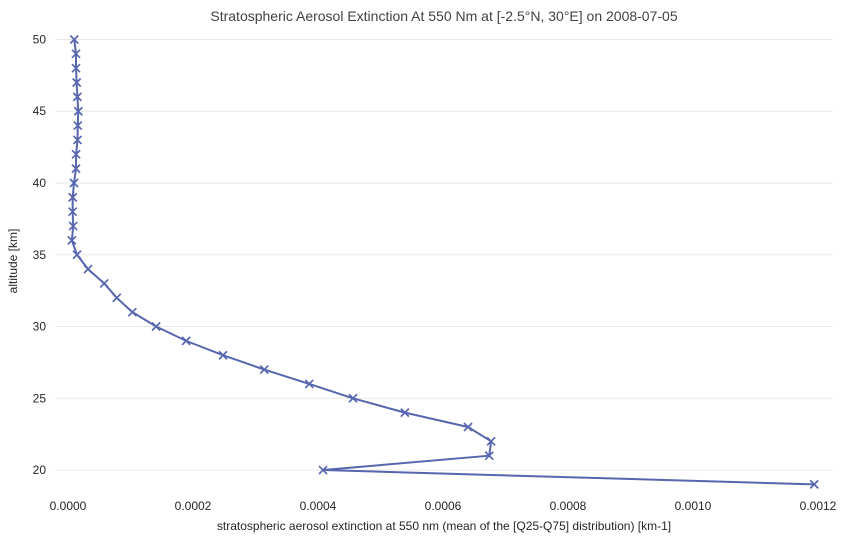 Image resolution: width=848 pixels, height=548 pixels. What do you see at coordinates (40, 398) in the screenshot?
I see `y-tick-label: 25` at bounding box center [40, 398].